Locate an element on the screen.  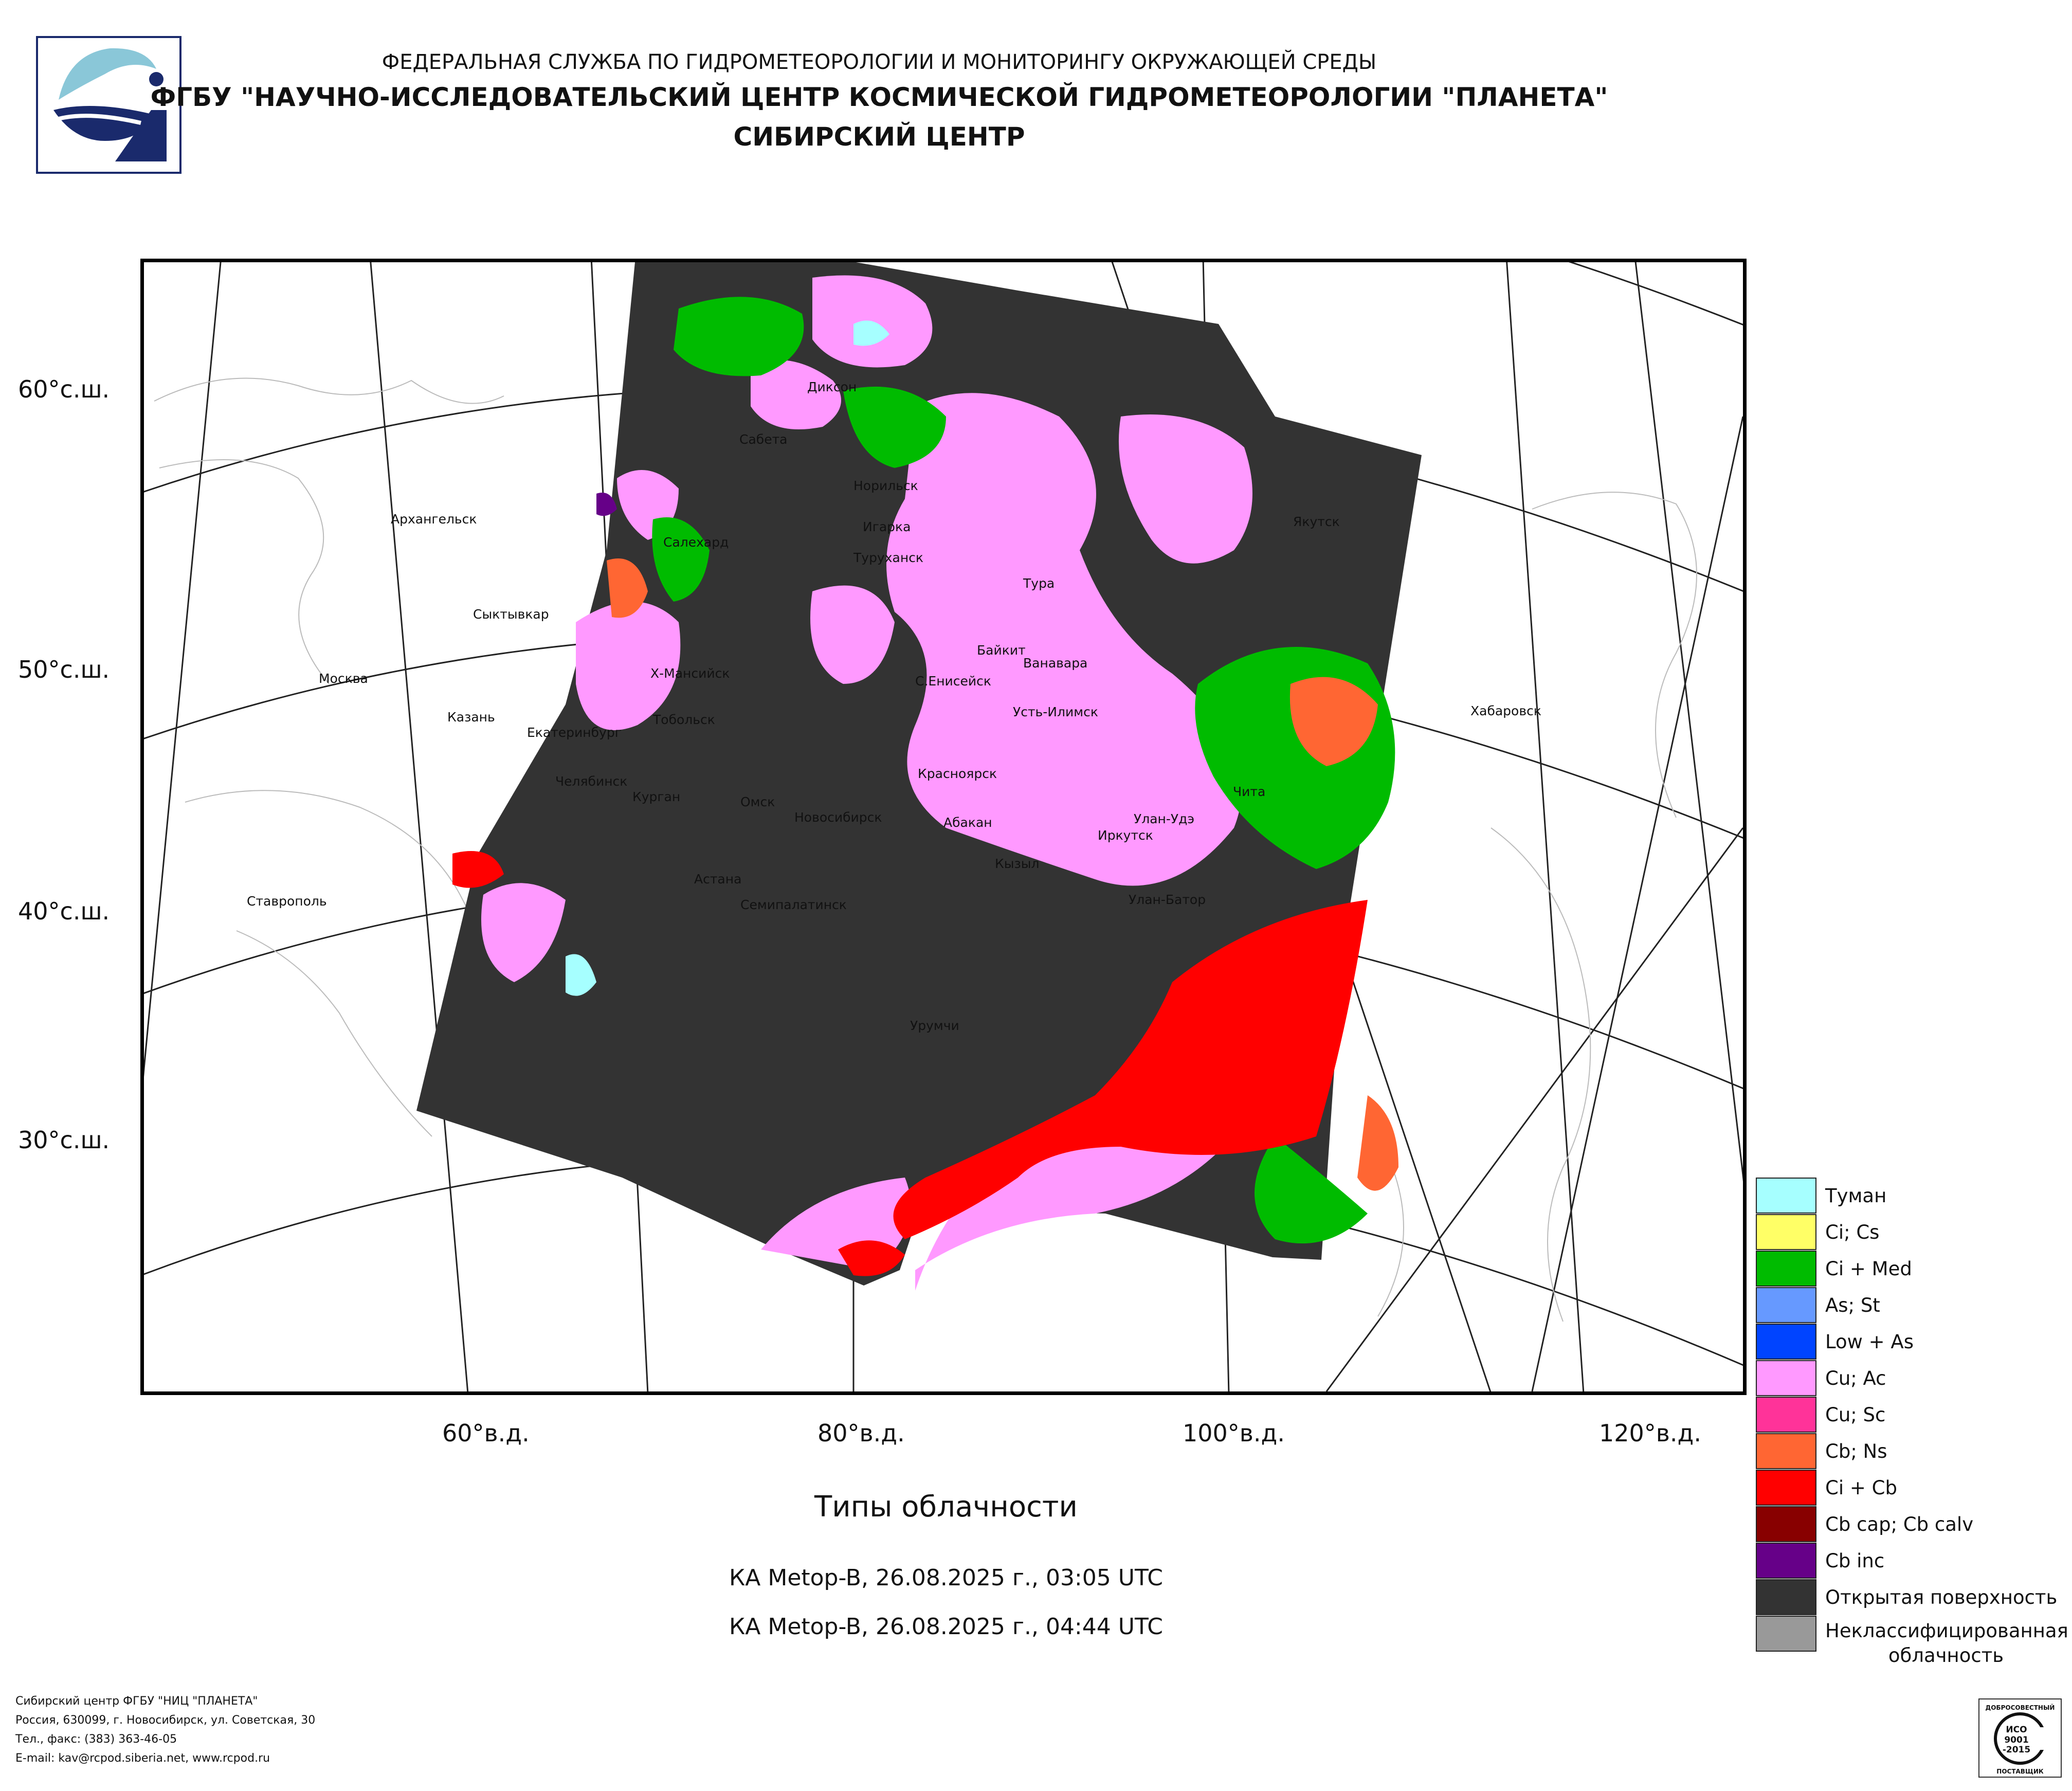
iso-line1: ИСО is located at coordinates (2016, 1730).